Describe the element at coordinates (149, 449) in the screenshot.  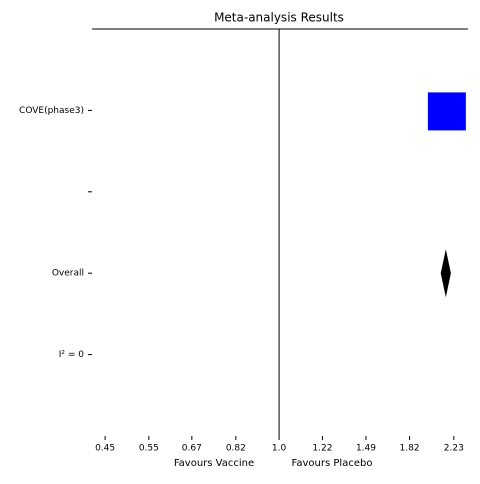
I see `x-tick-label: 0.55` at that location.